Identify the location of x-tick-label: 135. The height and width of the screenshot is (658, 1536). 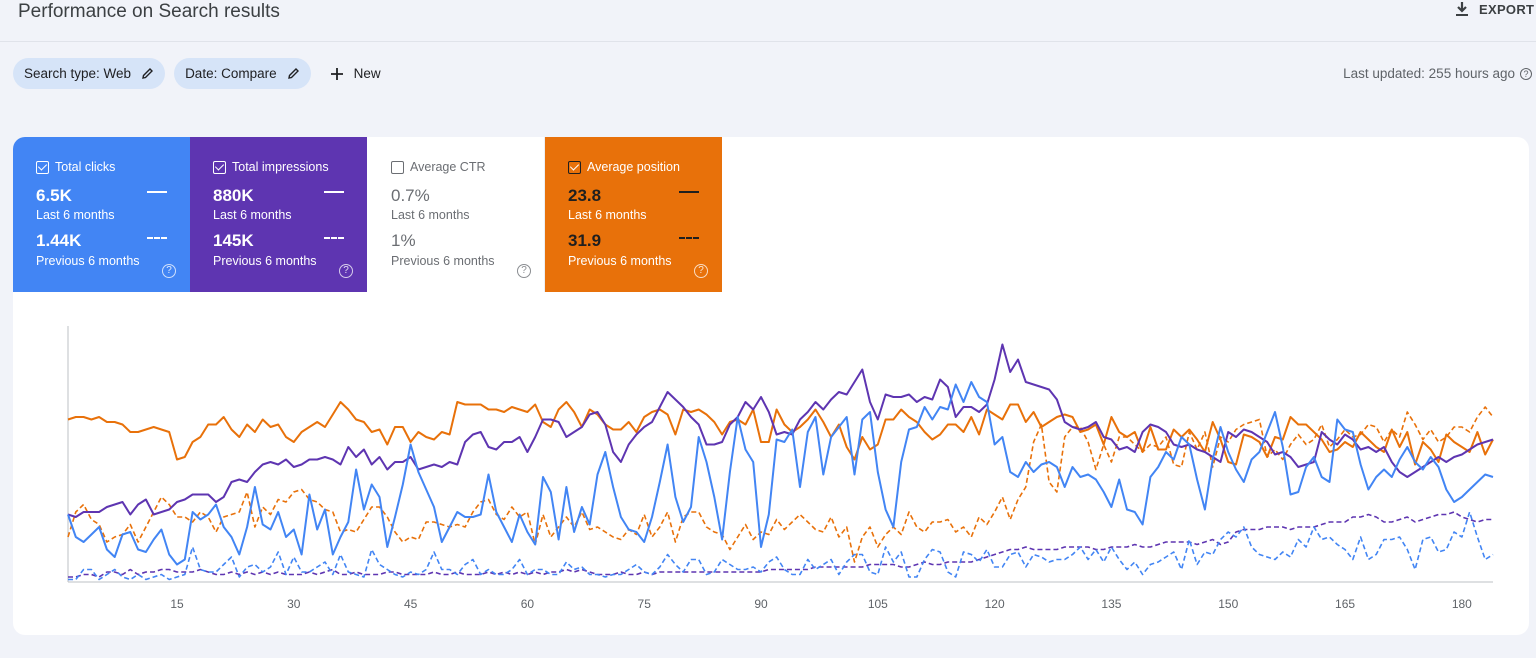
(1111, 604).